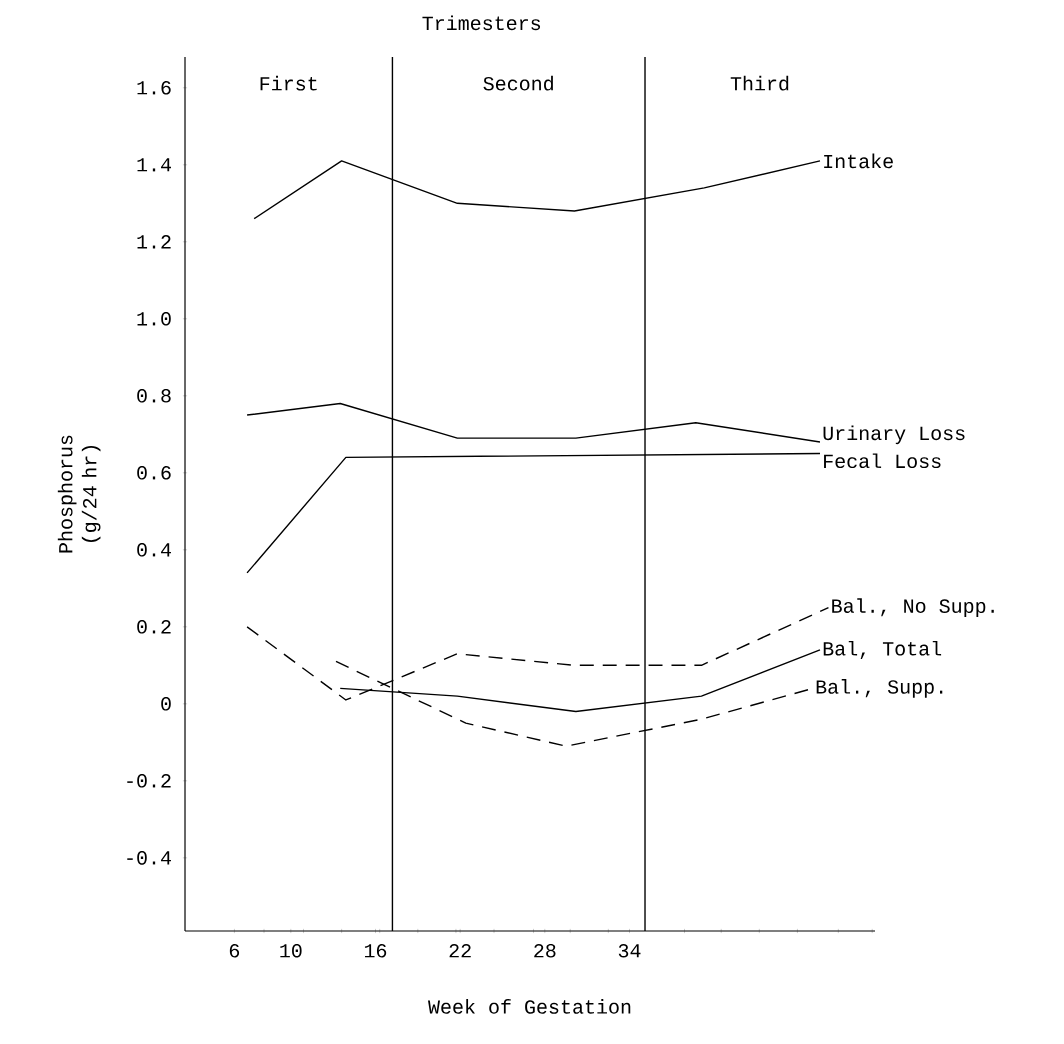 The width and height of the screenshot is (1064, 1044). I want to click on x-tick-label: 10, so click(291, 950).